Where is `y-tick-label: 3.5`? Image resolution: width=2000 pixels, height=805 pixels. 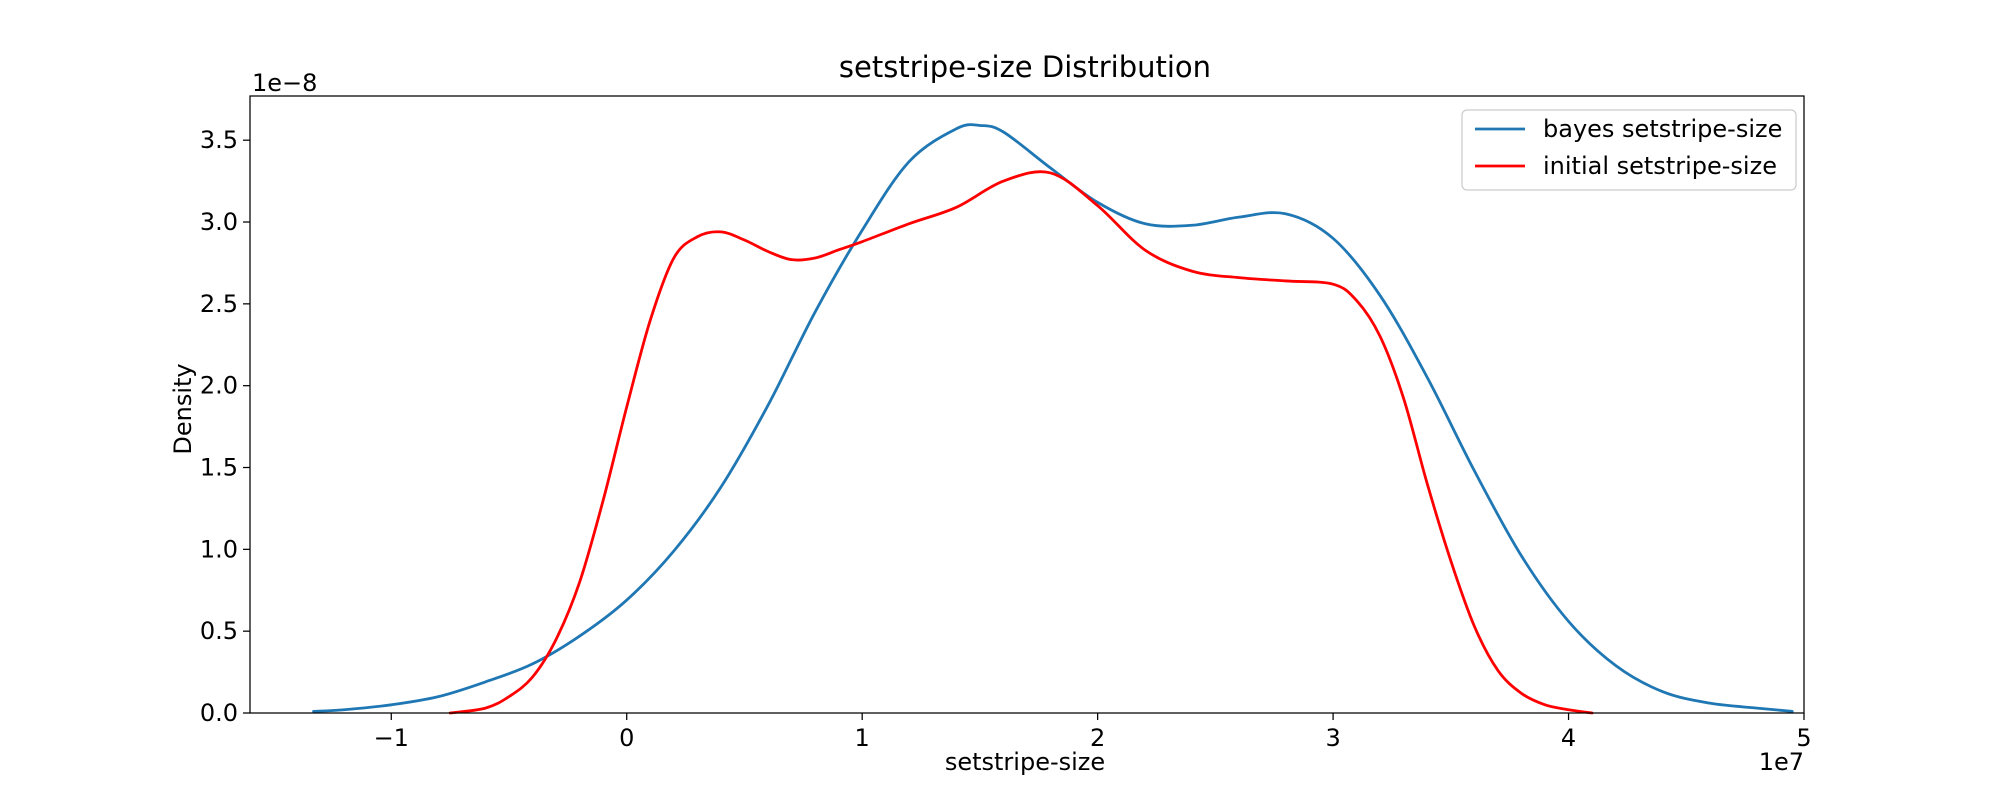
y-tick-label: 3.5 is located at coordinates (219, 140).